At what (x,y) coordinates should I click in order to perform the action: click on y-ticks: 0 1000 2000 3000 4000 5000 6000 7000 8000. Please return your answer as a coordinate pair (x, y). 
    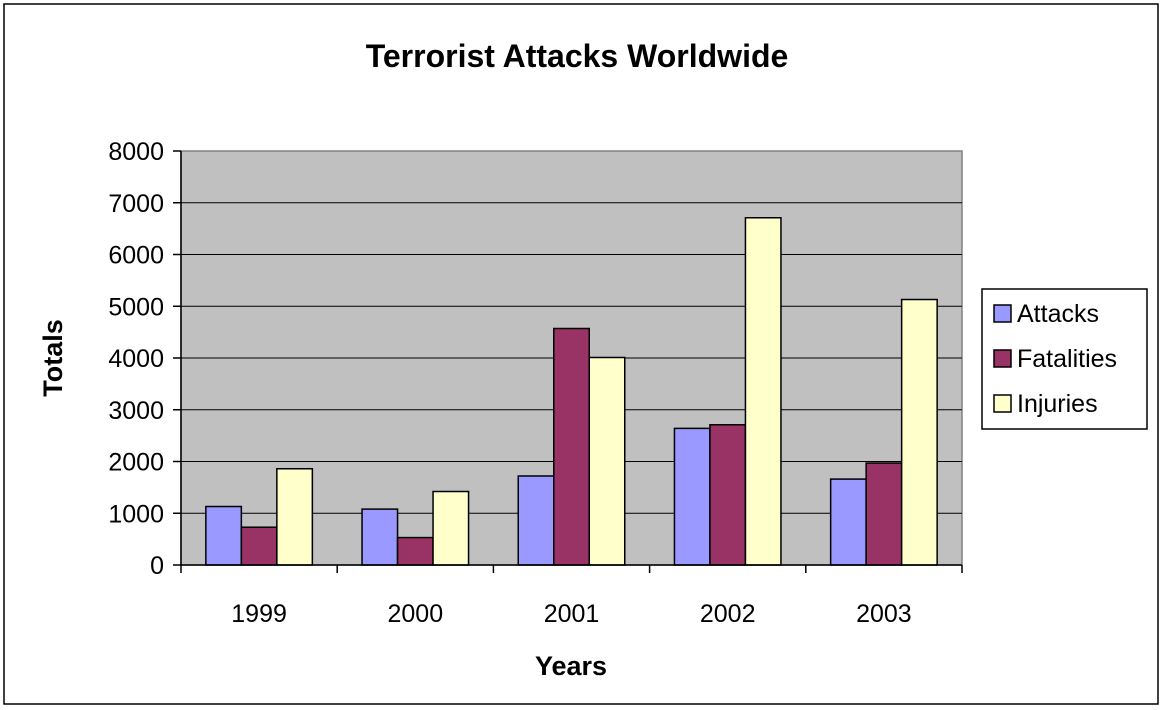
    Looking at the image, I should click on (144, 359).